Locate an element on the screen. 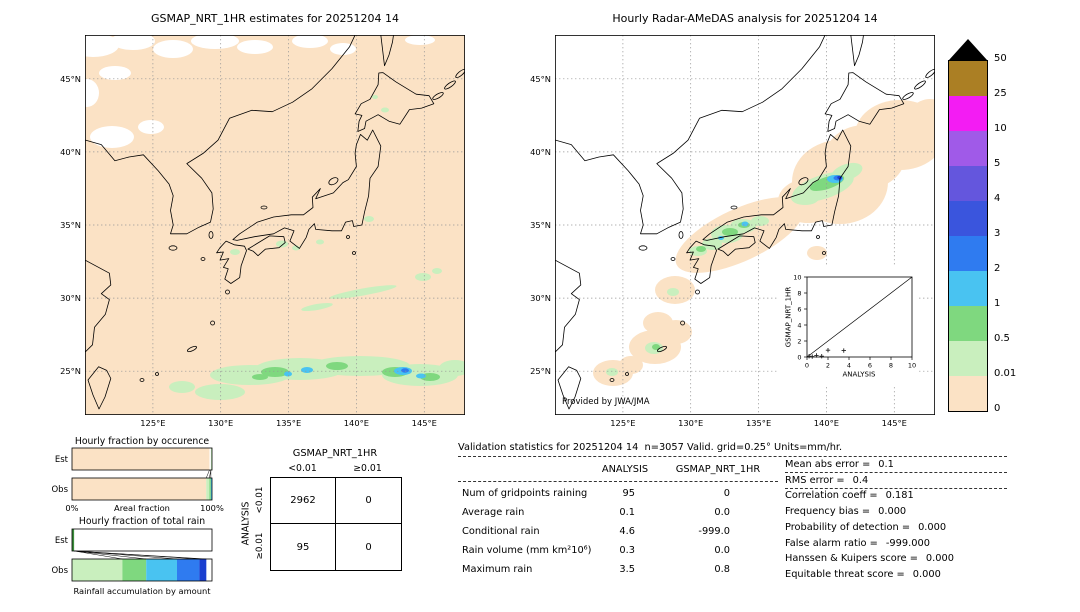  left-map-lon-tick: 135°E is located at coordinates (288, 423).